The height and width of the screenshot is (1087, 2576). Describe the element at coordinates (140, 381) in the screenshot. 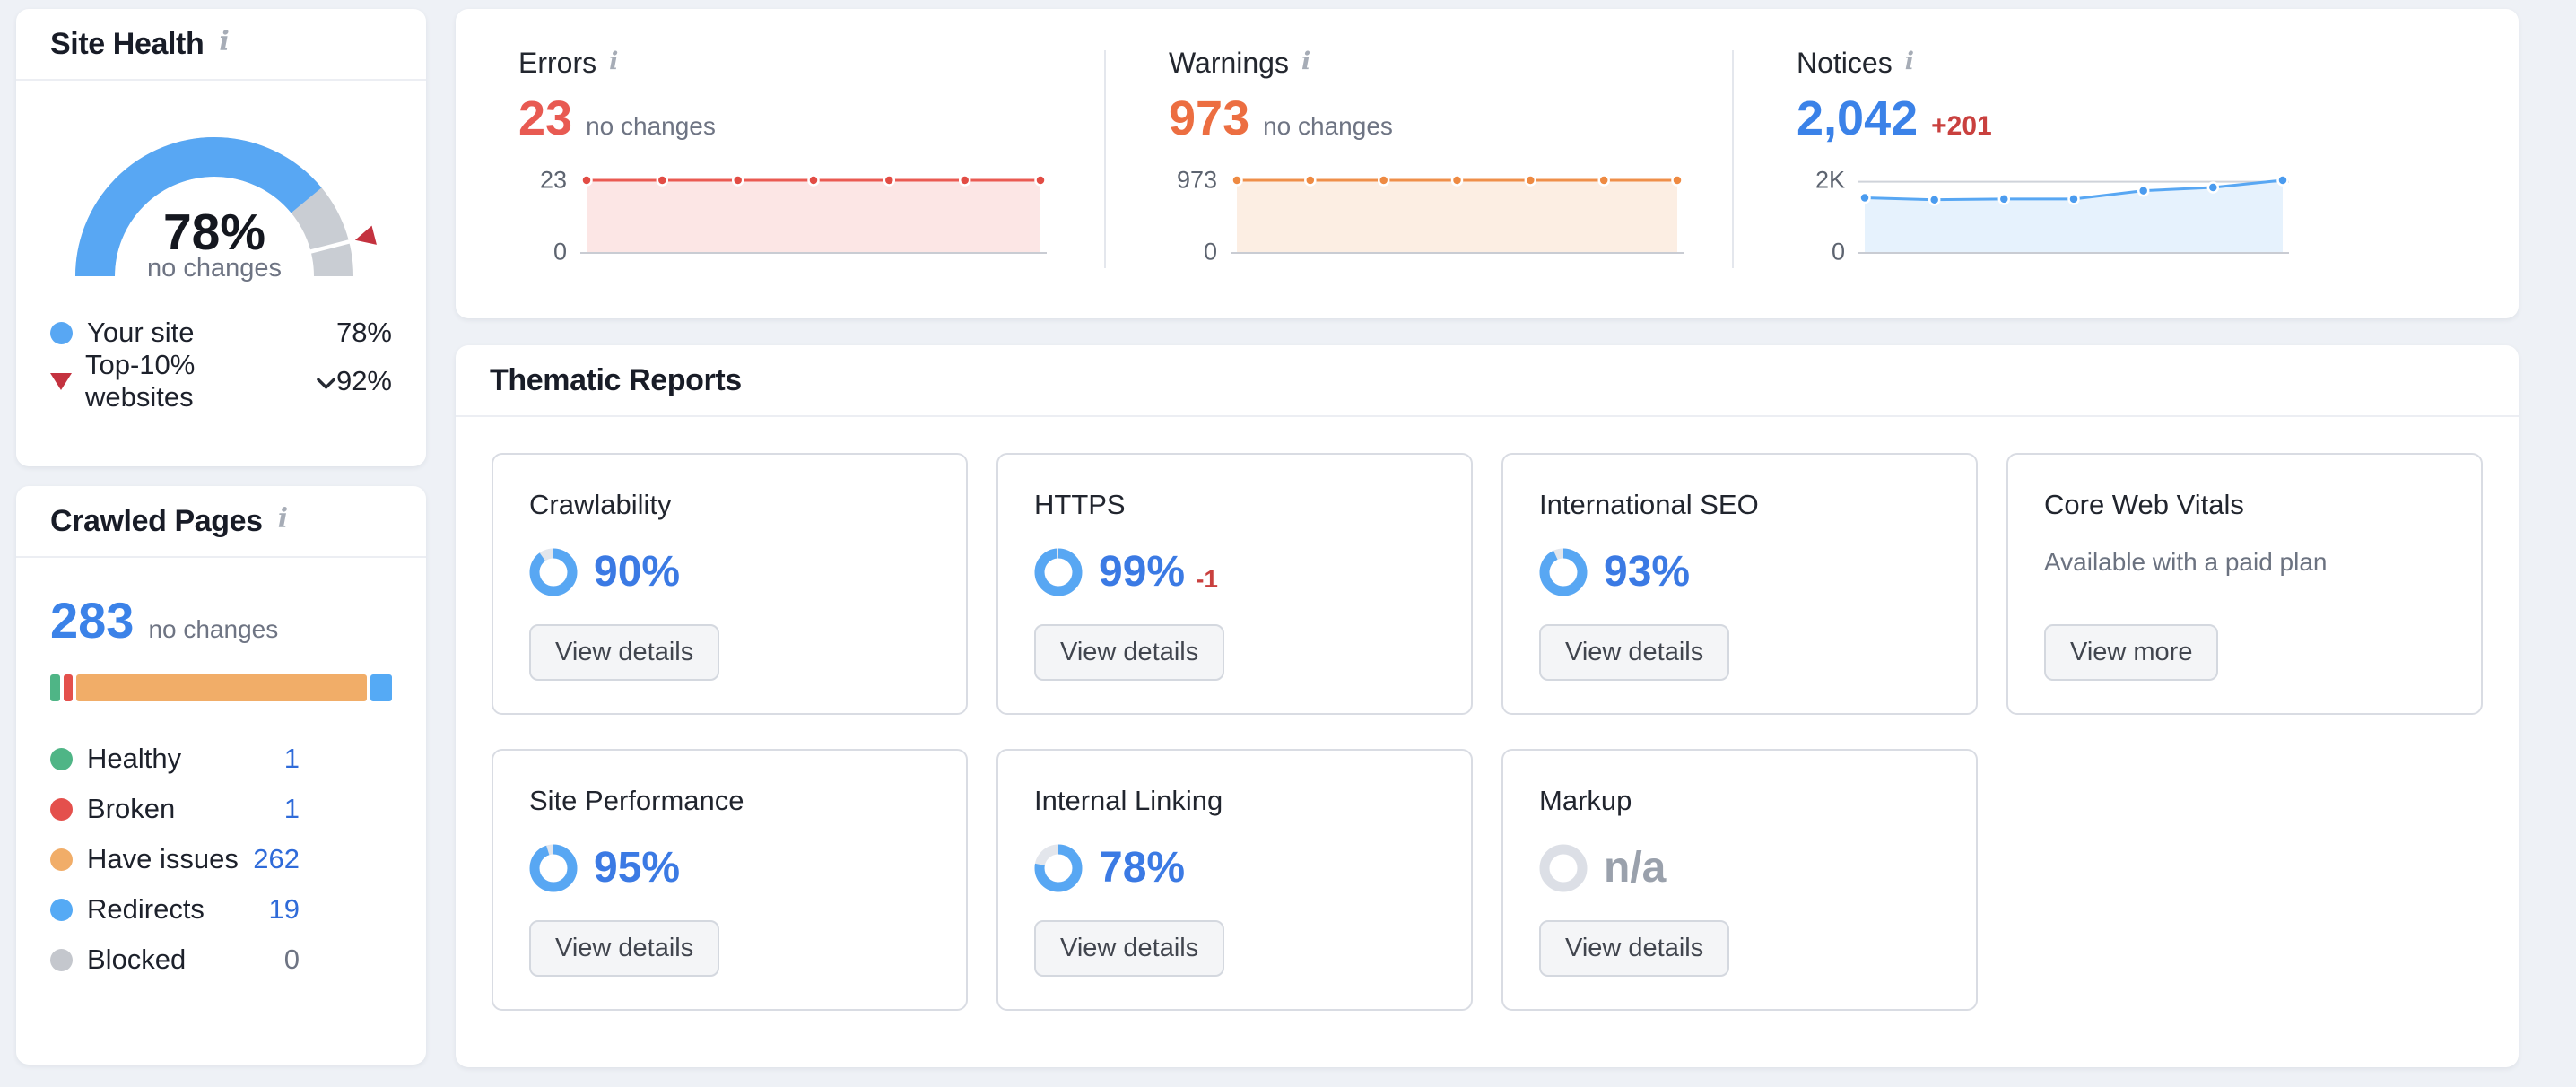

I see `top10-label: Top-10% websites` at that location.